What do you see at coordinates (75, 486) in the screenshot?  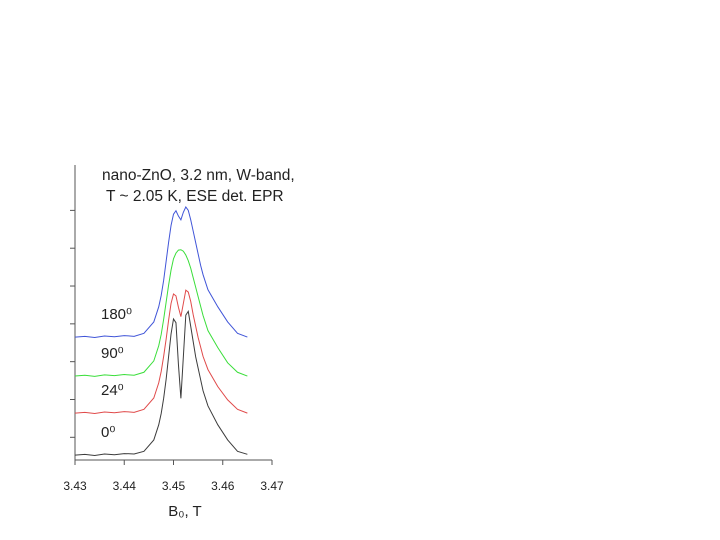 I see `x-tick-label: 3.43` at bounding box center [75, 486].